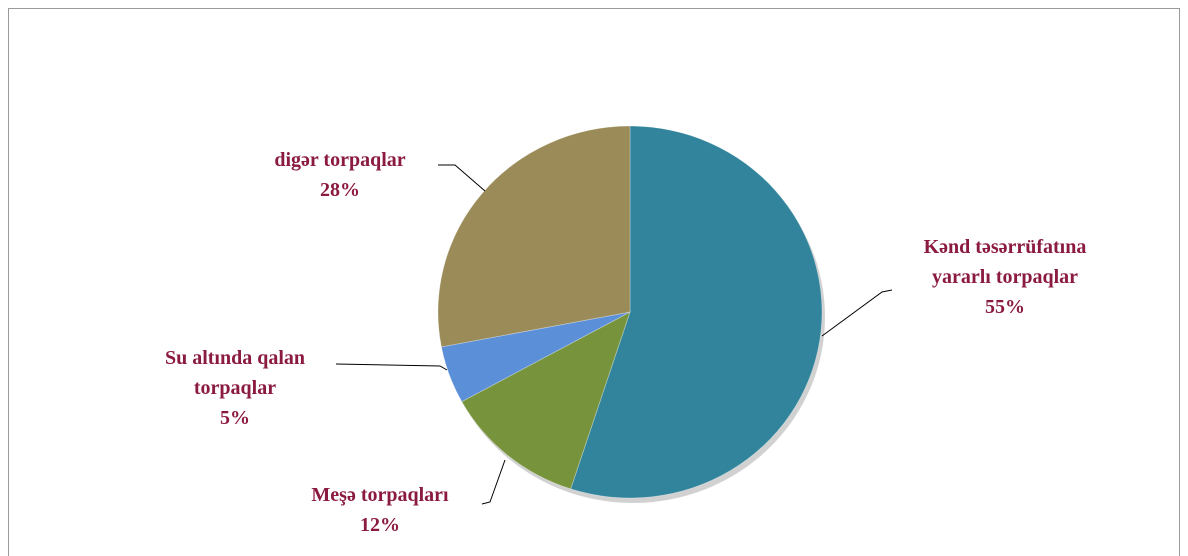 The width and height of the screenshot is (1188, 556). I want to click on slice-label: Meşə torpaqları 12%, so click(380, 510).